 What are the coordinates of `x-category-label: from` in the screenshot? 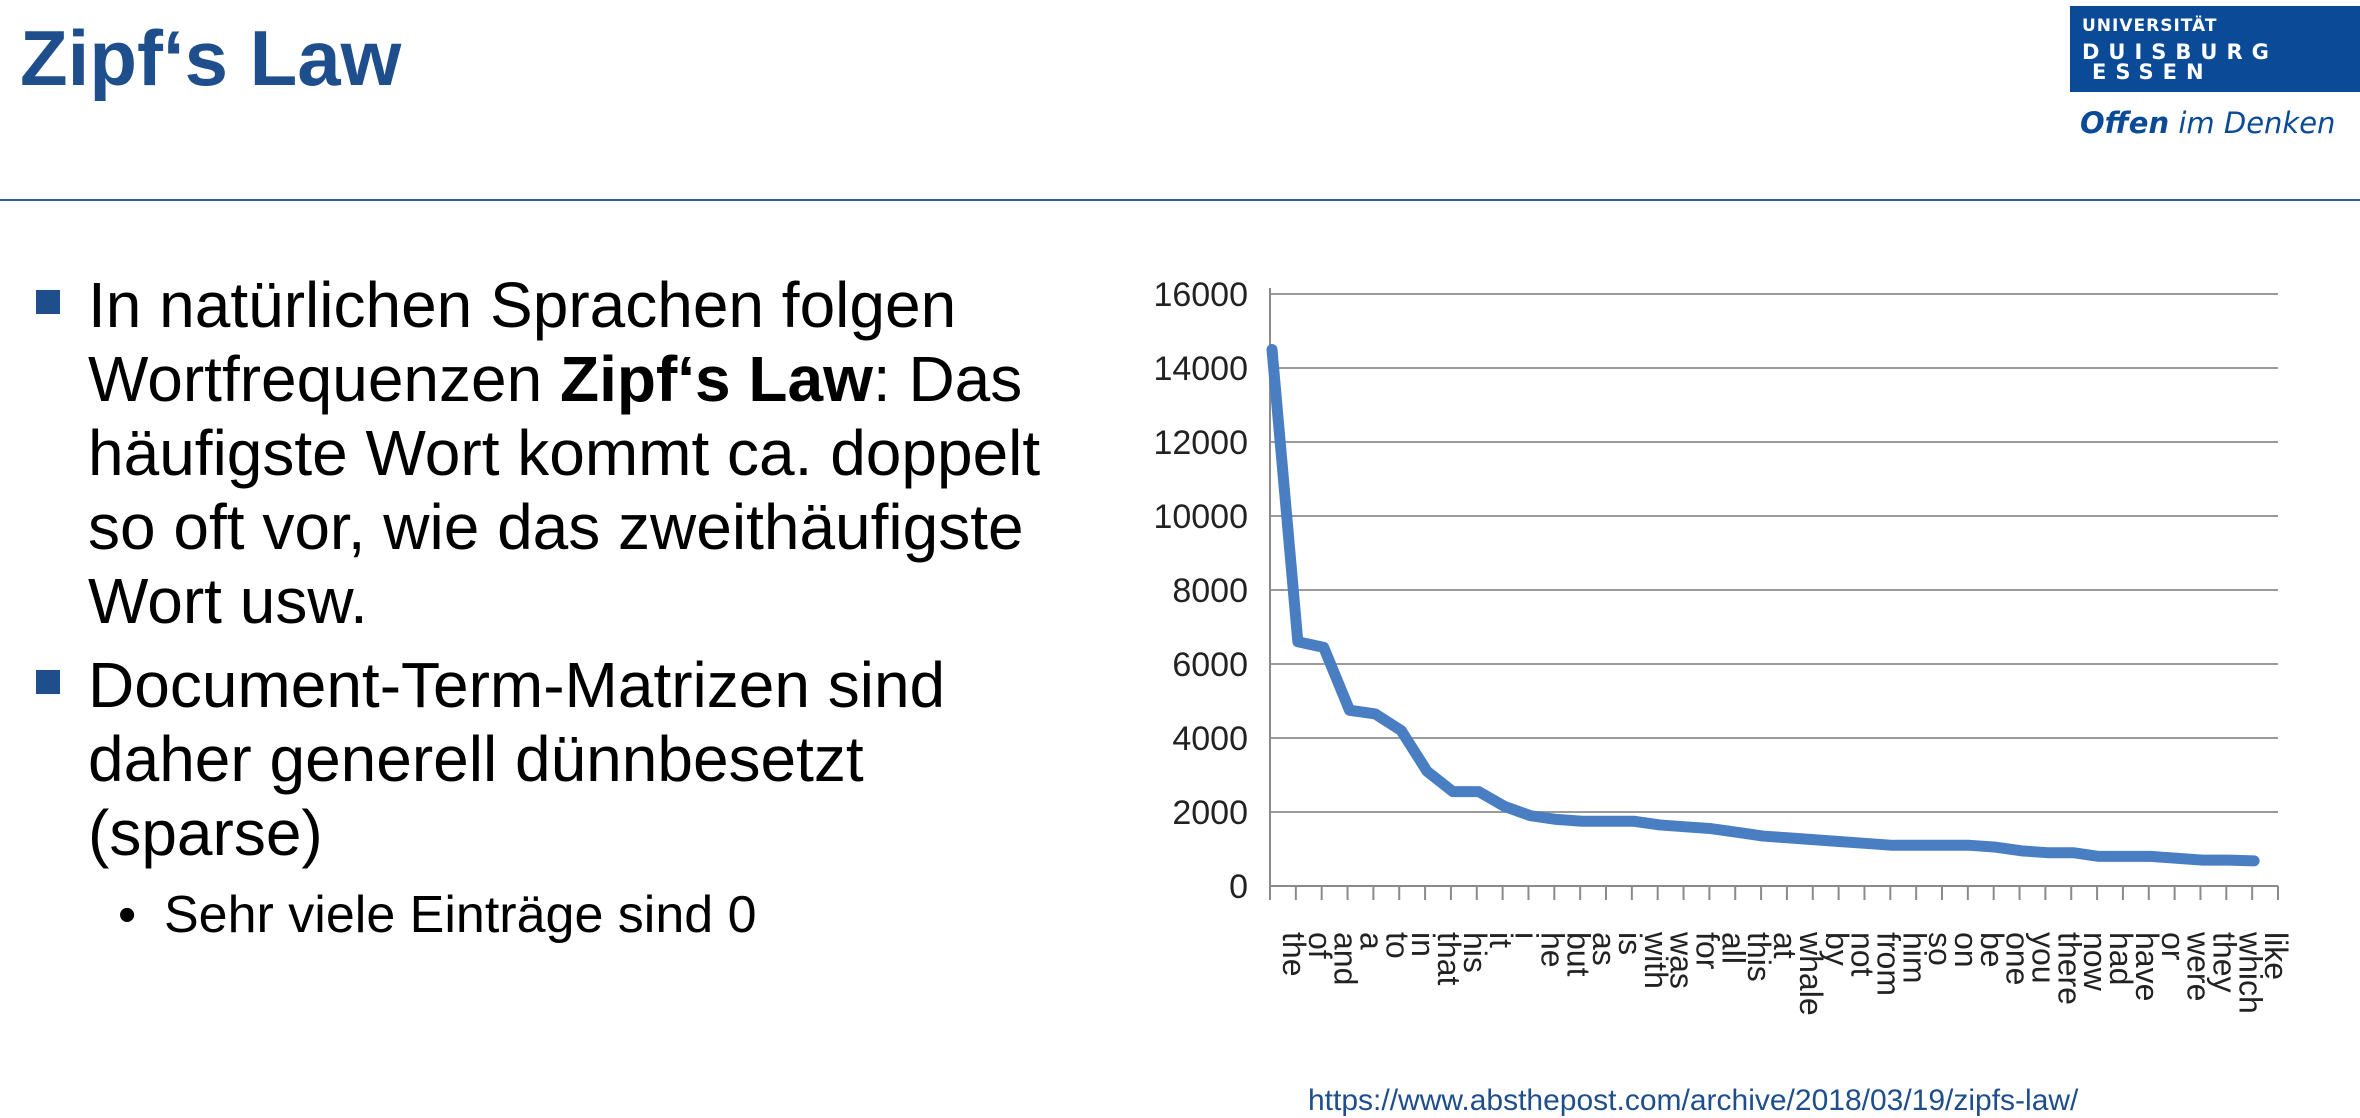 It's located at (1888, 964).